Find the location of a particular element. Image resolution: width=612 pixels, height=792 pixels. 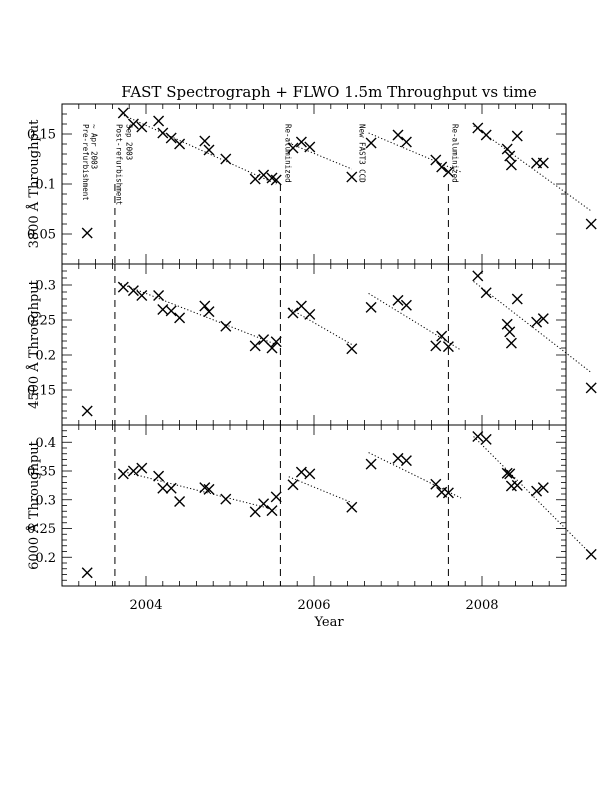

y-tick-label: 0.05 is located at coordinates (41, 235).